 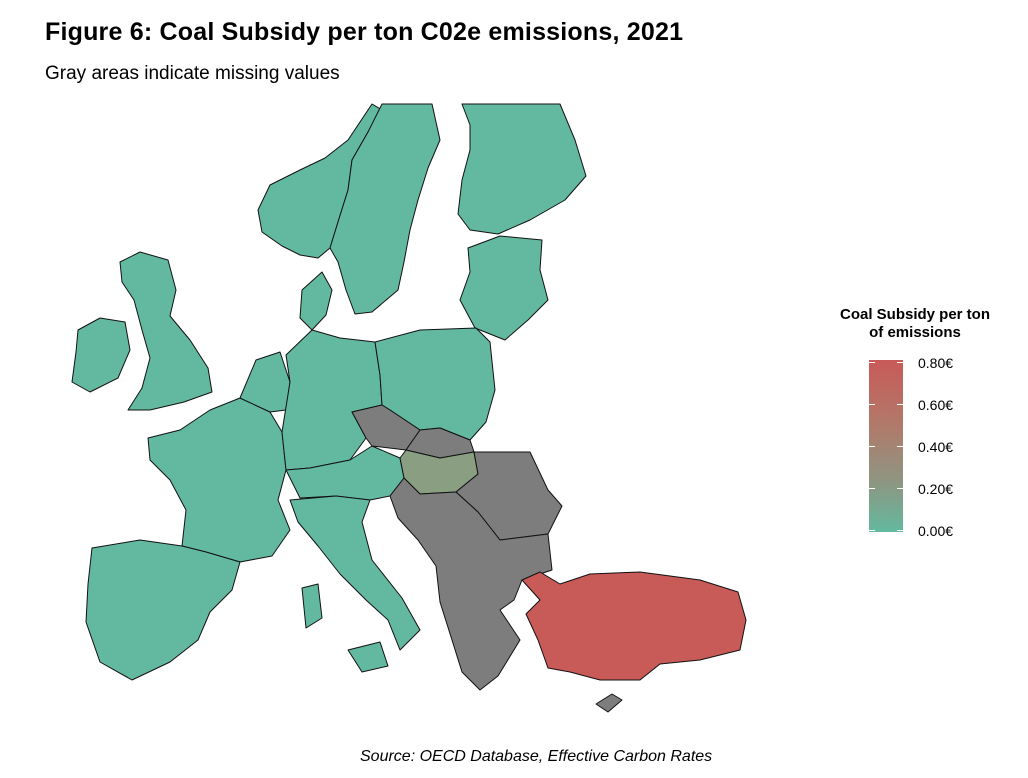 I want to click on legend-title-line1: Coal Subsidy per ton, so click(x=914, y=314).